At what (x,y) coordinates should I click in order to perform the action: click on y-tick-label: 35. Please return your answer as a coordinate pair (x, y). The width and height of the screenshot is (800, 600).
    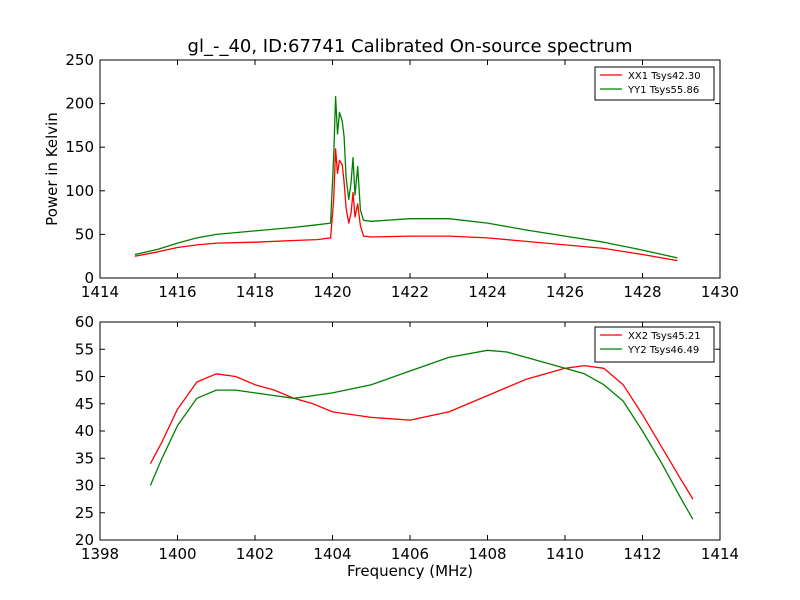
    Looking at the image, I should click on (84, 458).